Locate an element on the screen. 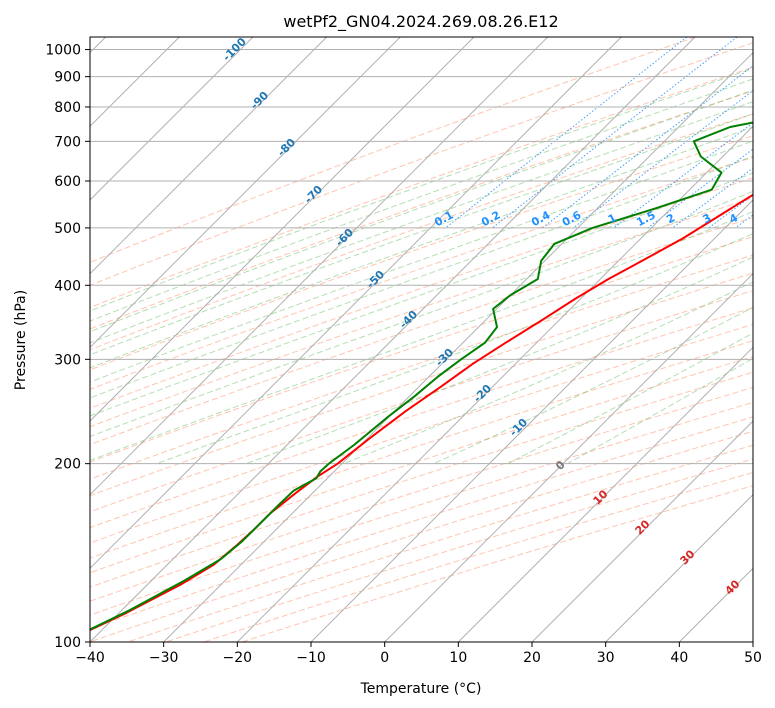  y-tick-label: 500 is located at coordinates (67, 229).